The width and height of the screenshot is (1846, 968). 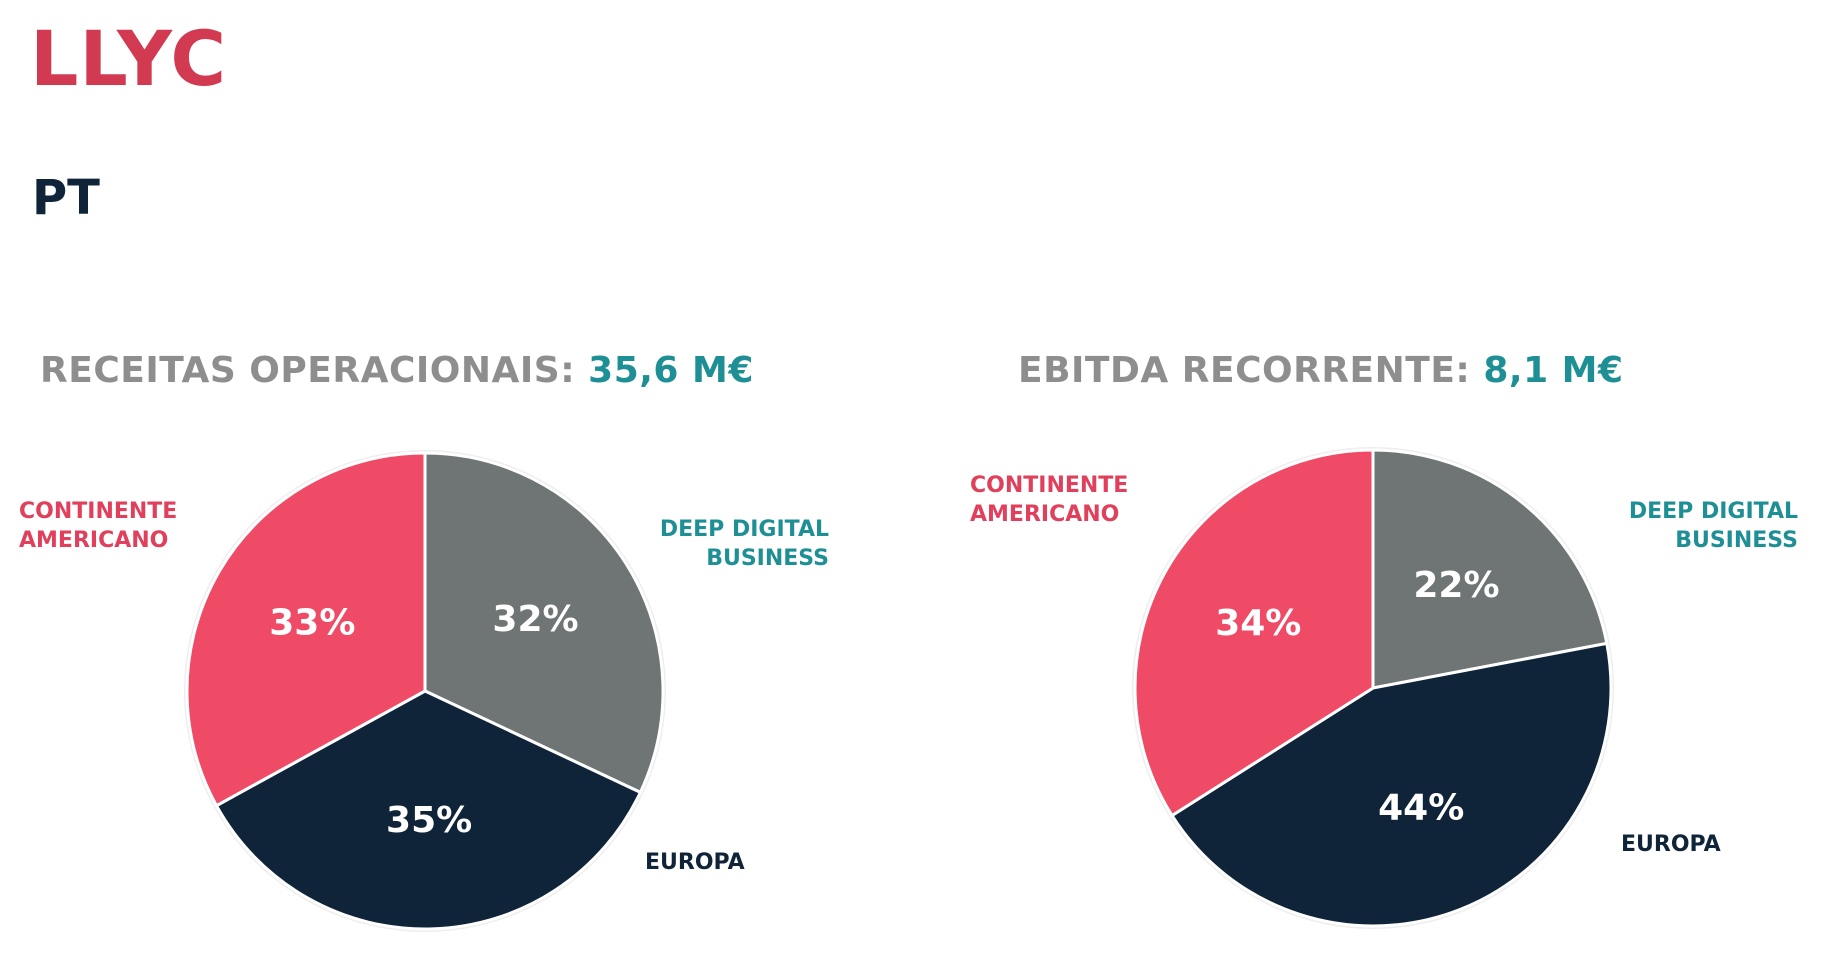 I want to click on chart-title-ebitda: EBITDA RECORRENTE: 8,1 M€, so click(x=1321, y=370).